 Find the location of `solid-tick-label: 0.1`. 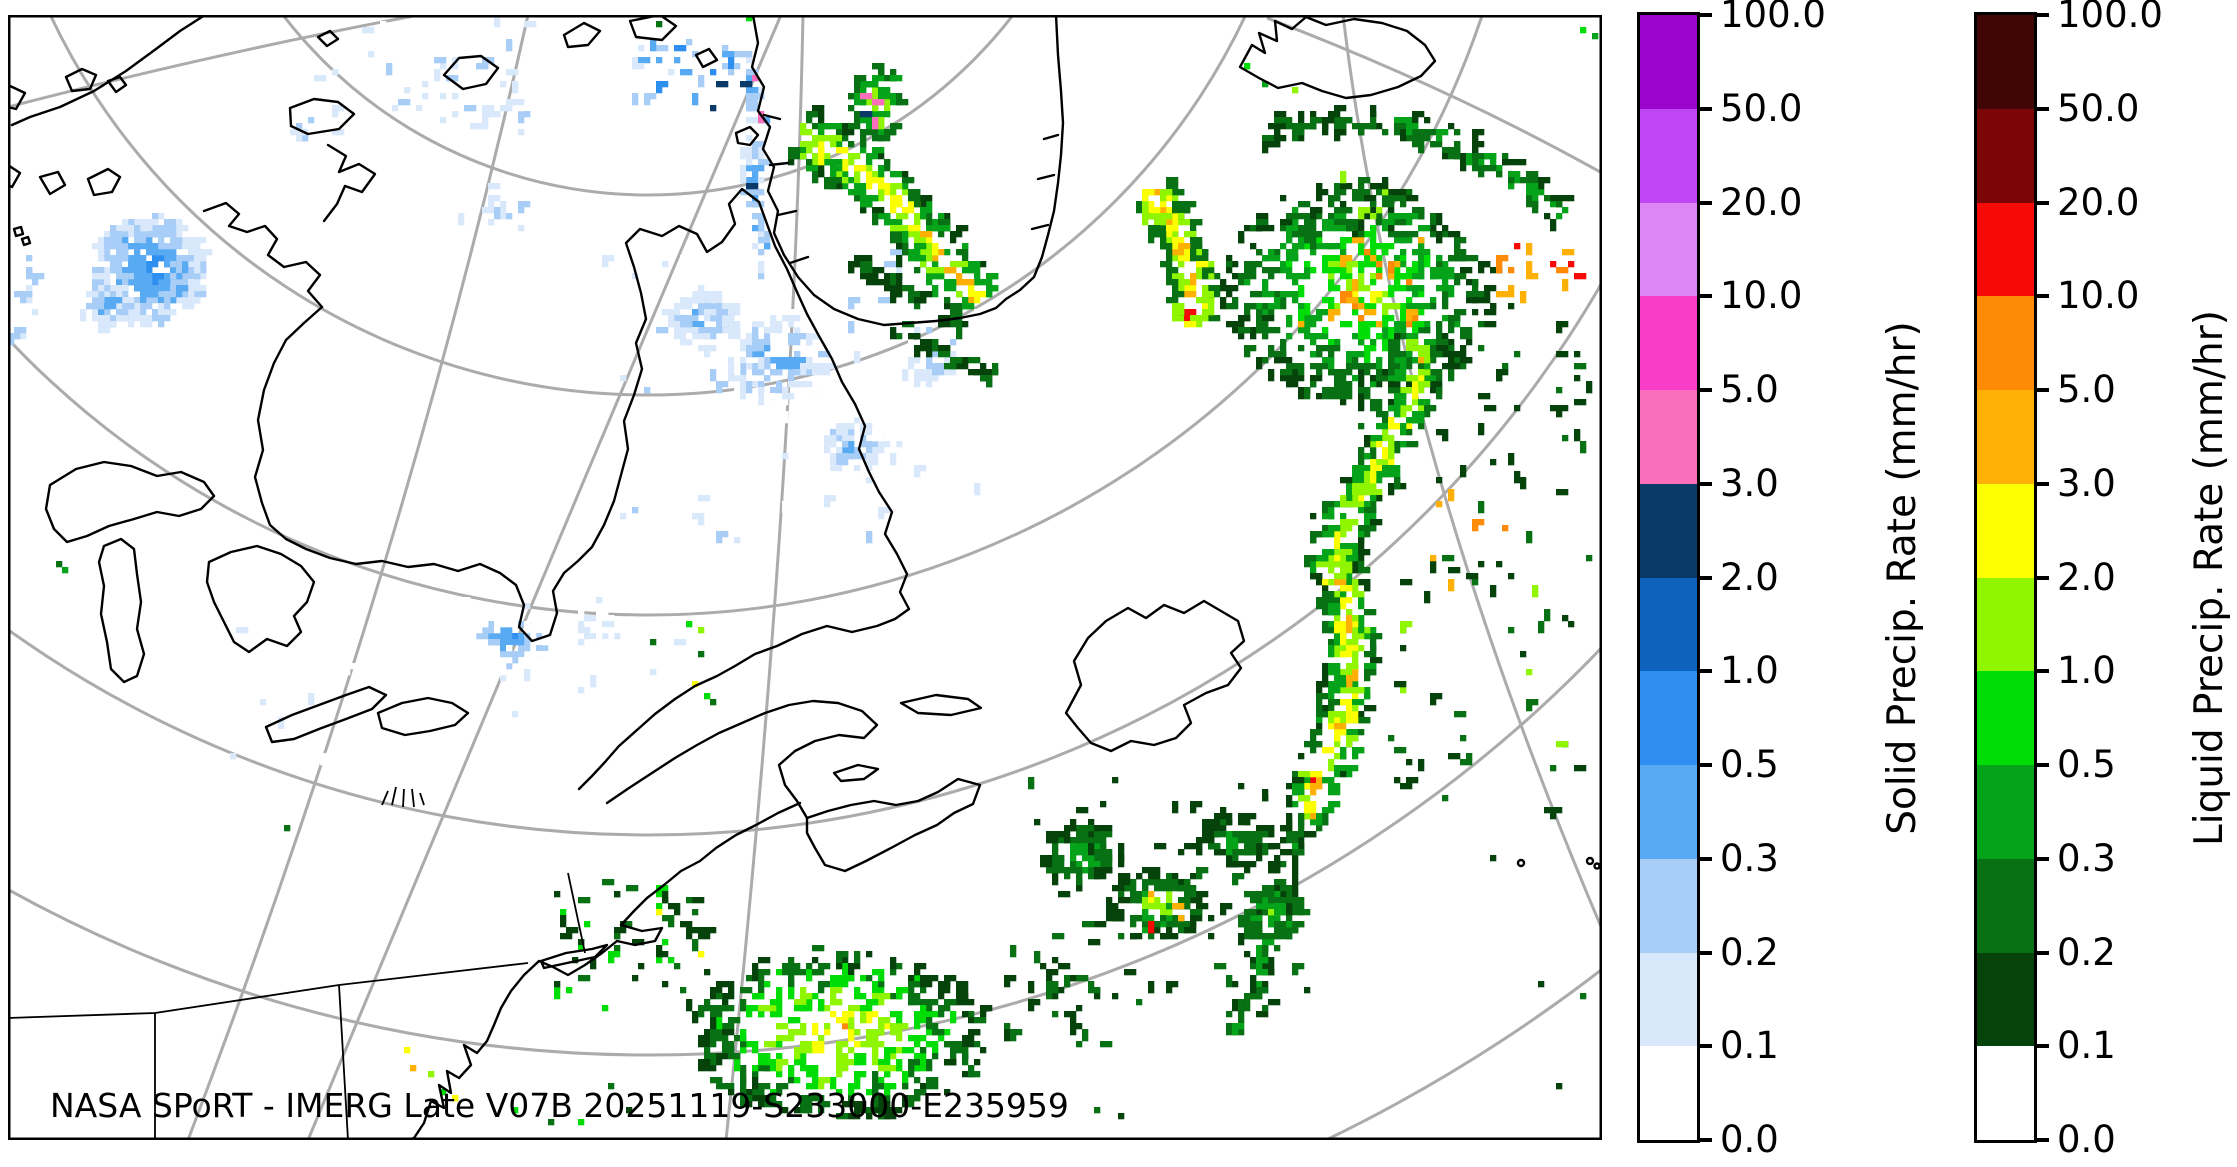

solid-tick-label: 0.1 is located at coordinates (1749, 1046).